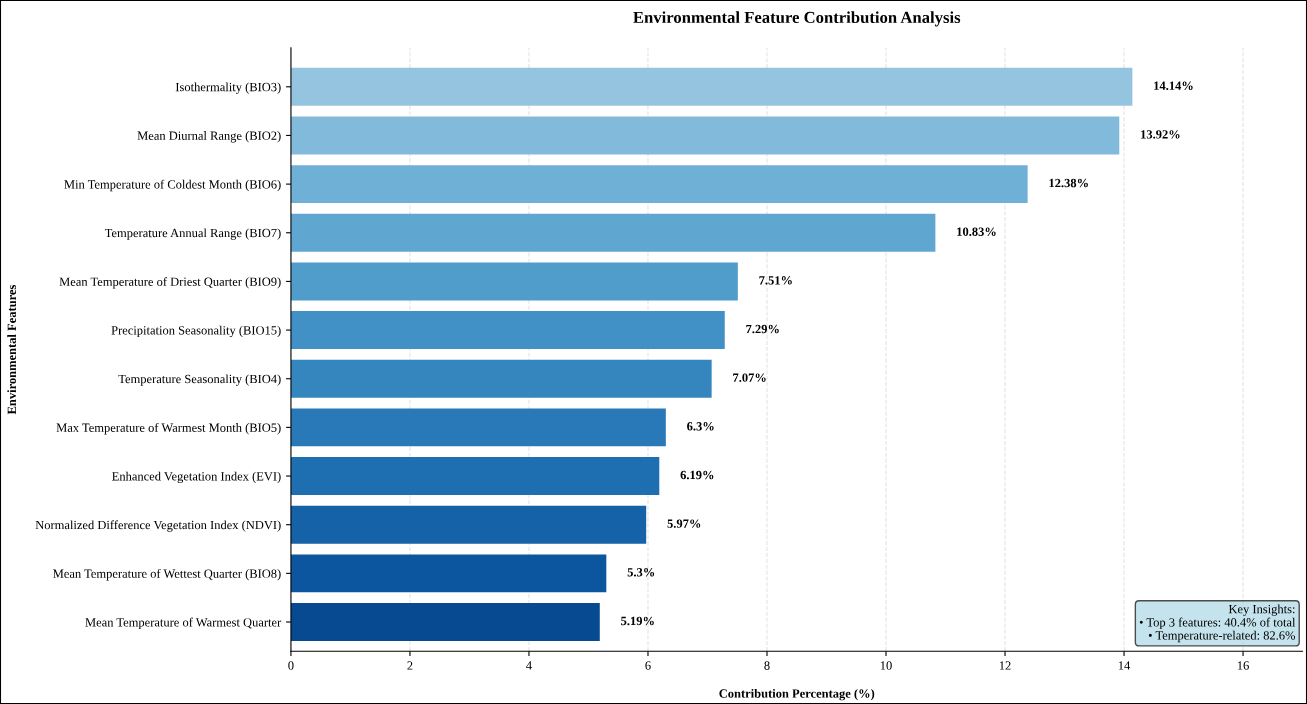 This screenshot has height=704, width=1307. What do you see at coordinates (700, 426) in the screenshot?
I see `data-label: 6.3%` at bounding box center [700, 426].